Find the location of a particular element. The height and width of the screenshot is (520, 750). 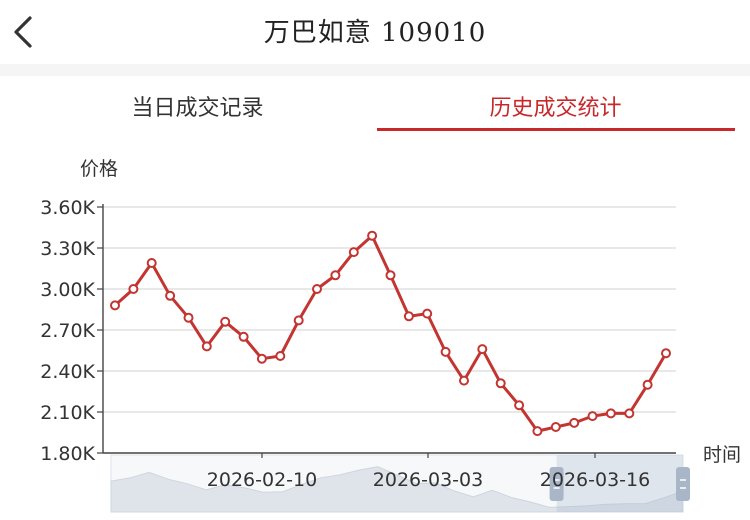

header-separator is located at coordinates (375, 70).